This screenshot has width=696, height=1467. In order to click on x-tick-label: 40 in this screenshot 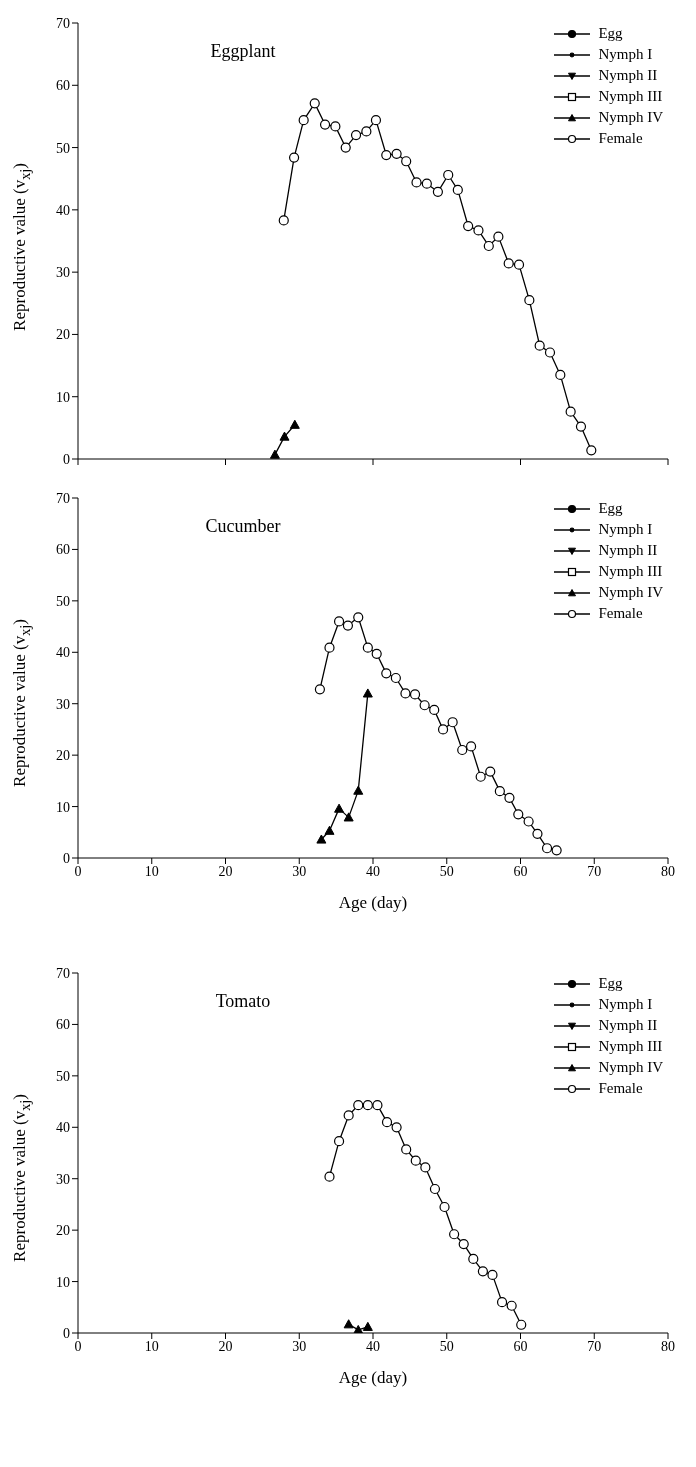, I will do `click(373, 871)`.